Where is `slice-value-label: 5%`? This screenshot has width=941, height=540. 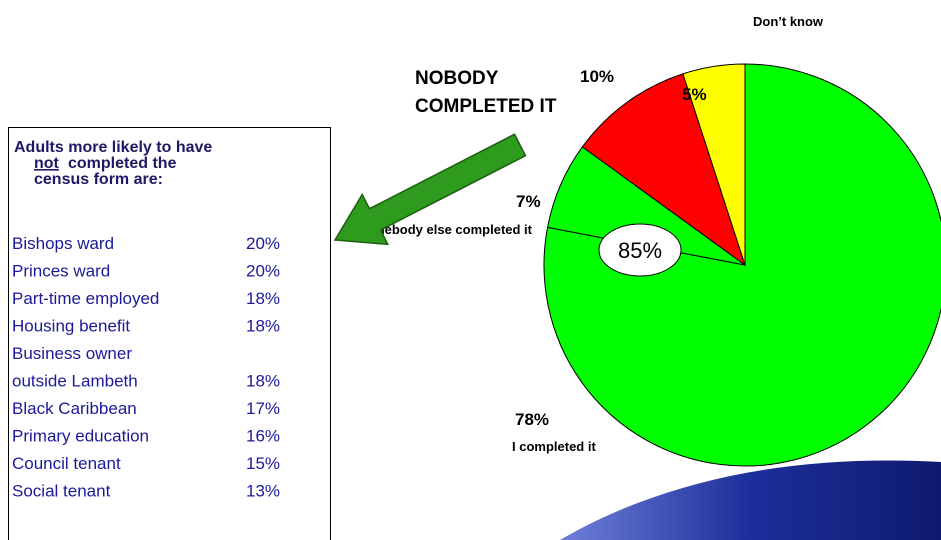
slice-value-label: 5% is located at coordinates (694, 94).